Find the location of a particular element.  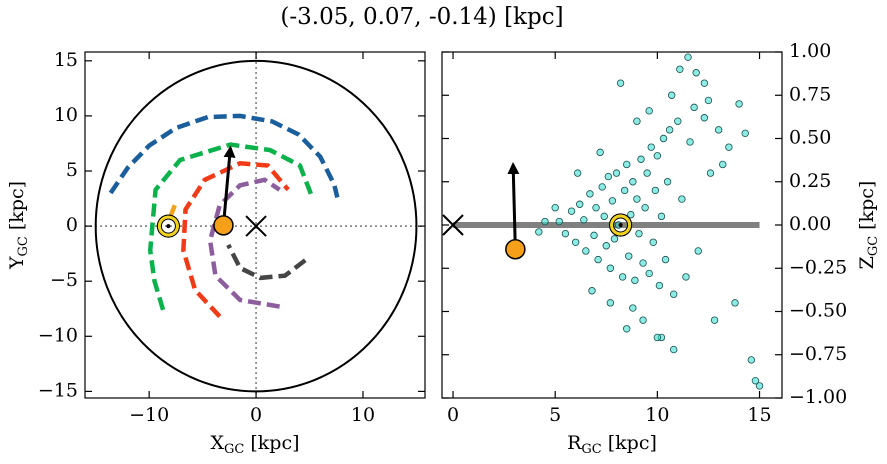

axis-label: YGC [kpc] is located at coordinates (18, 225).